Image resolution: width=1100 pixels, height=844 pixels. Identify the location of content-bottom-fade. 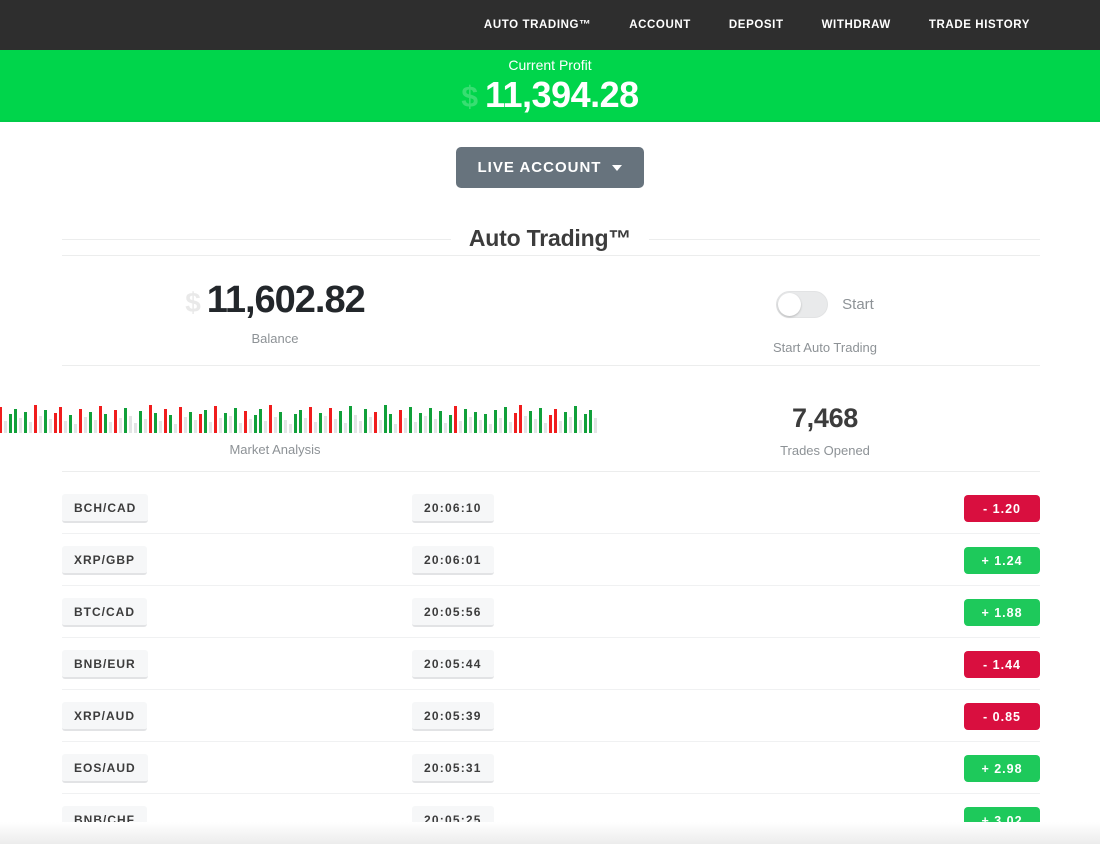
(550, 833).